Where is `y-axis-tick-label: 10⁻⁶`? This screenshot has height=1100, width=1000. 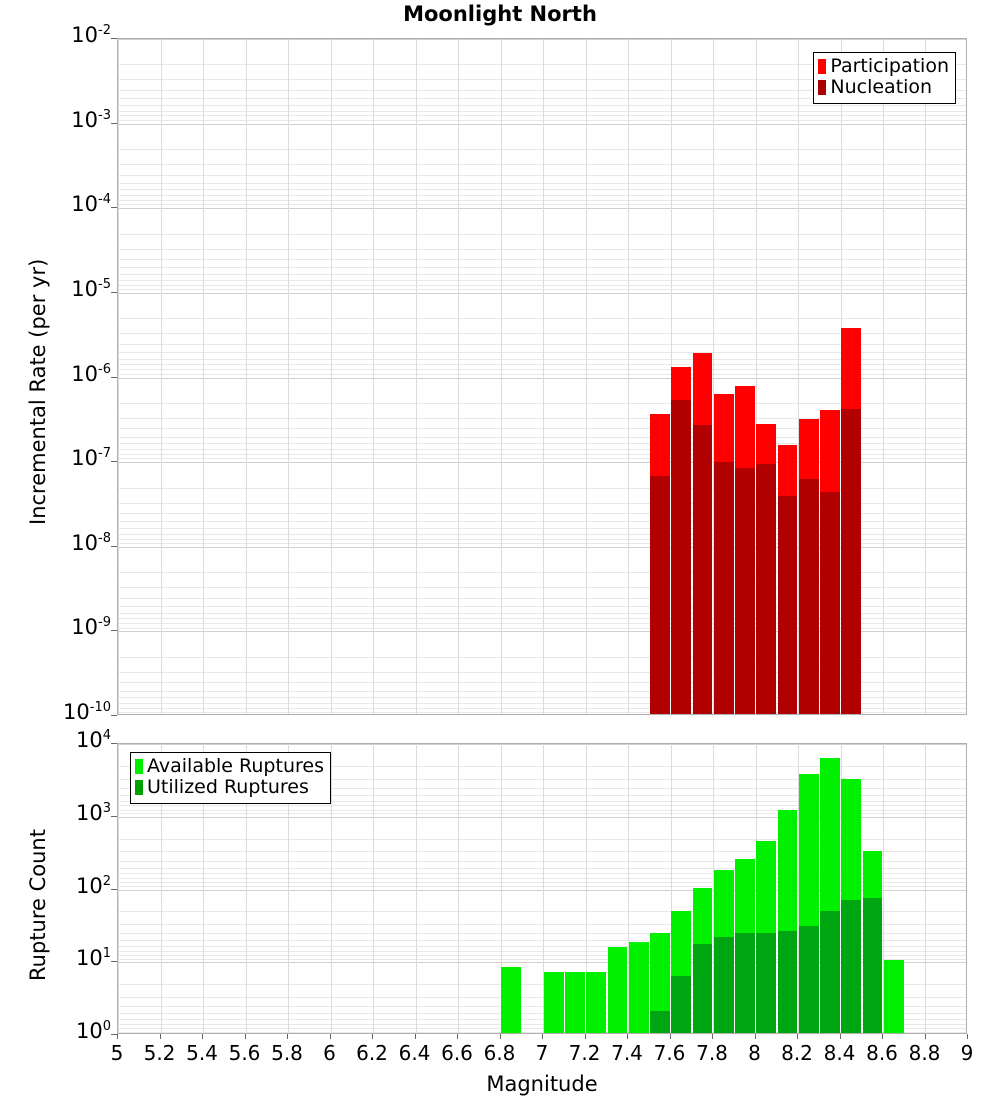 y-axis-tick-label: 10⁻⁶ is located at coordinates (91, 373).